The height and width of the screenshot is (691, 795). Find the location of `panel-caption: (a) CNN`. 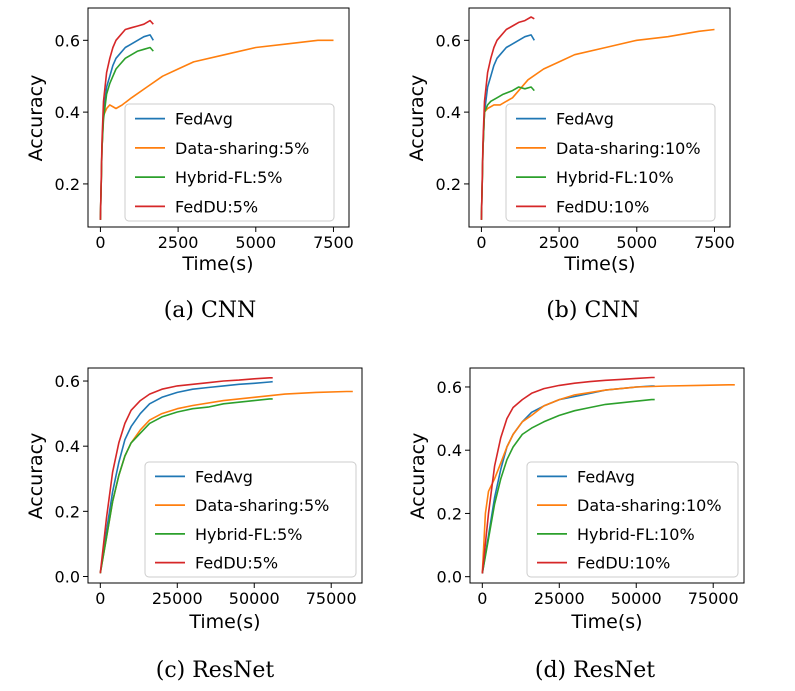

panel-caption: (a) CNN is located at coordinates (210, 310).